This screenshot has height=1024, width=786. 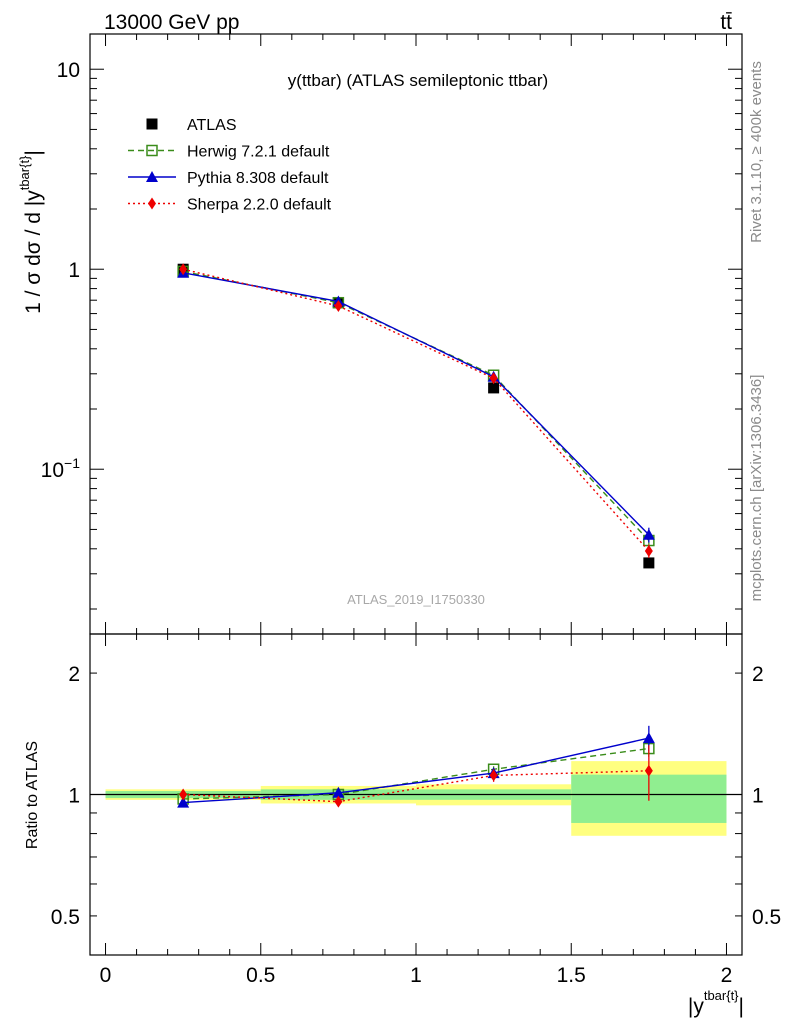 I want to click on ratio-x-tick-label: 2, so click(x=727, y=975).